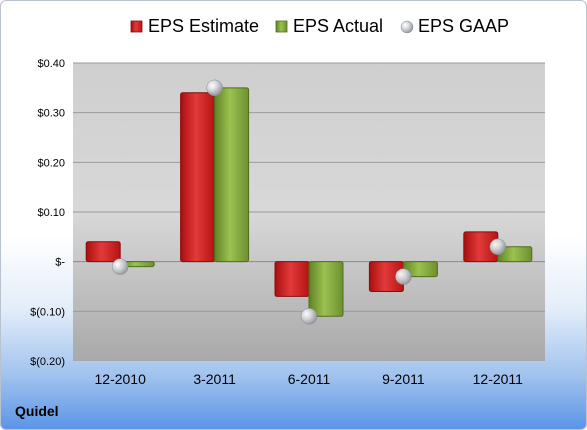 The height and width of the screenshot is (430, 587). Describe the element at coordinates (51, 163) in the screenshot. I see `y-tick-label: $0.20` at that location.